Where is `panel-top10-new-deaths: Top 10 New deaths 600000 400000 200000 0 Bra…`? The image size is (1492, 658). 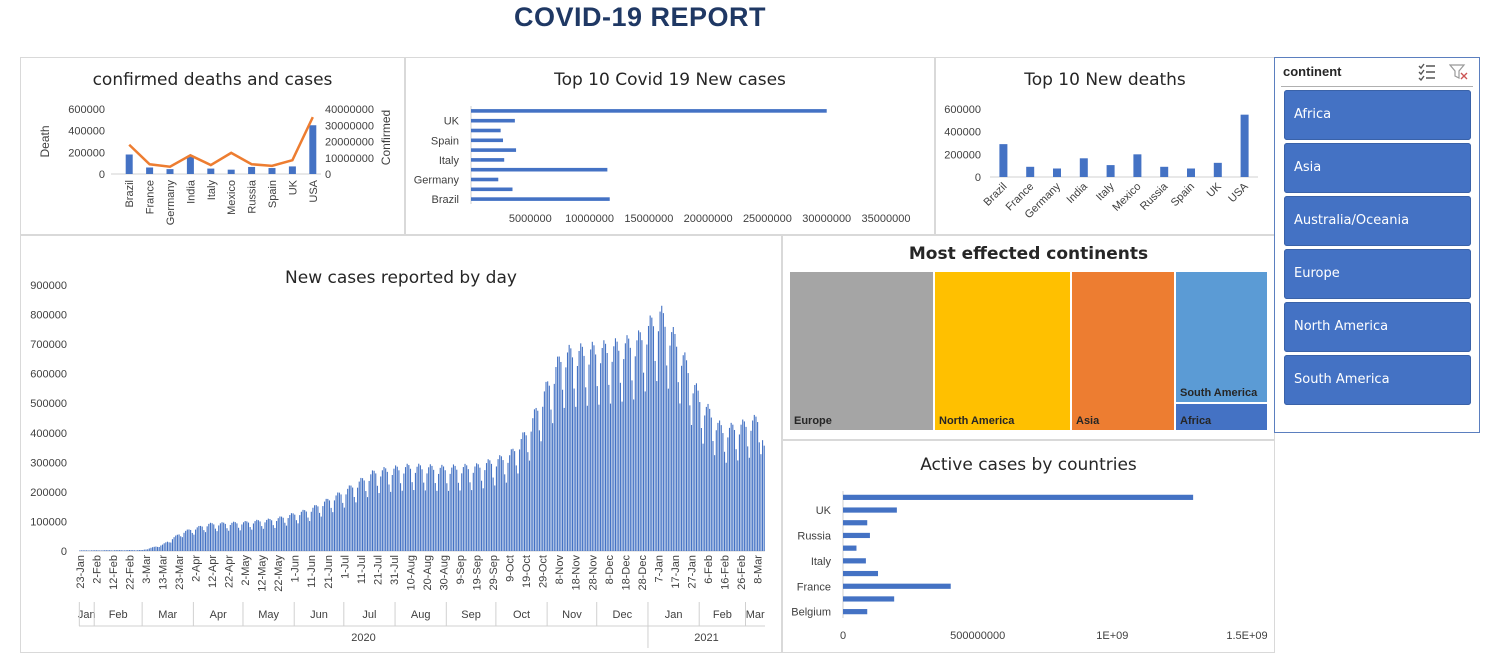
panel-top10-new-deaths: Top 10 New deaths 600000 400000 200000 0 Bra… is located at coordinates (1105, 146).